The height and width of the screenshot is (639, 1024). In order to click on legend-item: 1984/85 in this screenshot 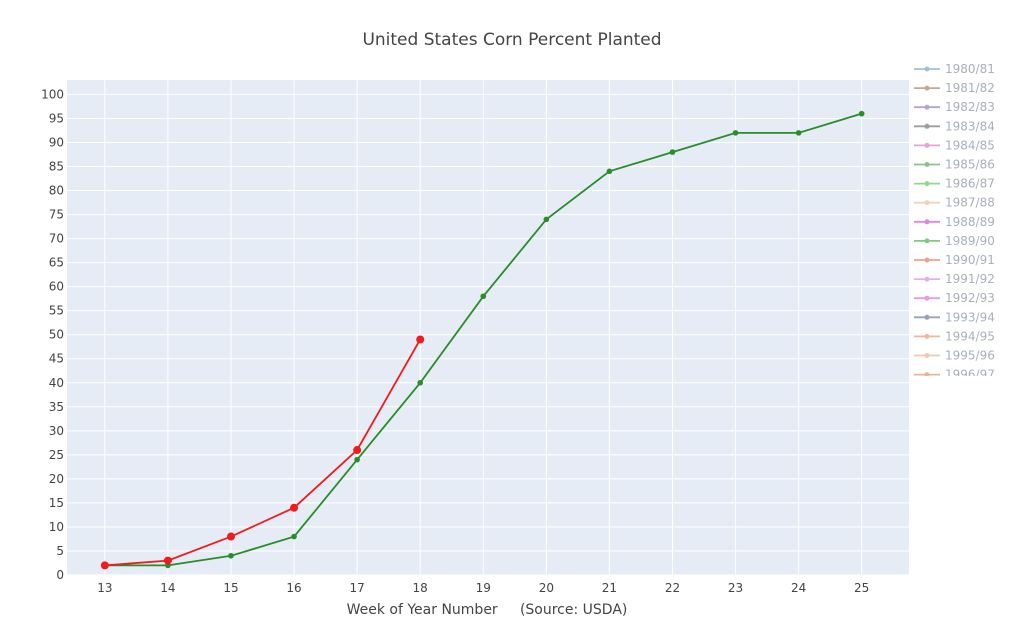, I will do `click(954, 145)`.